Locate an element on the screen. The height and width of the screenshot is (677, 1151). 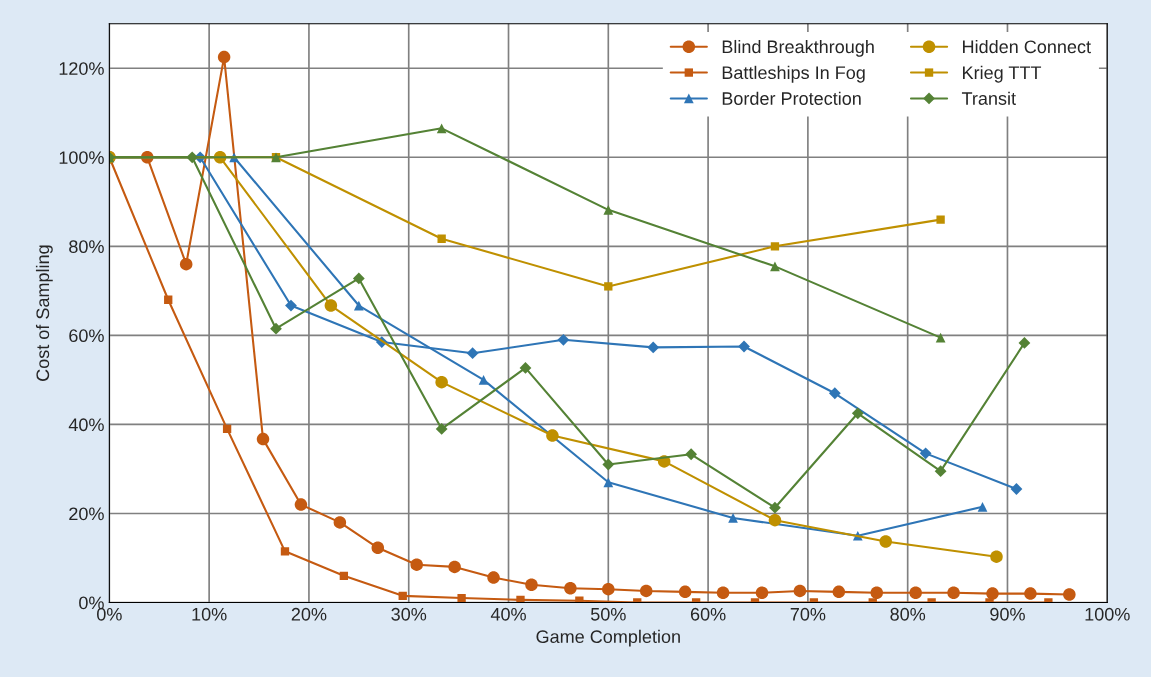
y-tick-label: 80% is located at coordinates (86, 247).